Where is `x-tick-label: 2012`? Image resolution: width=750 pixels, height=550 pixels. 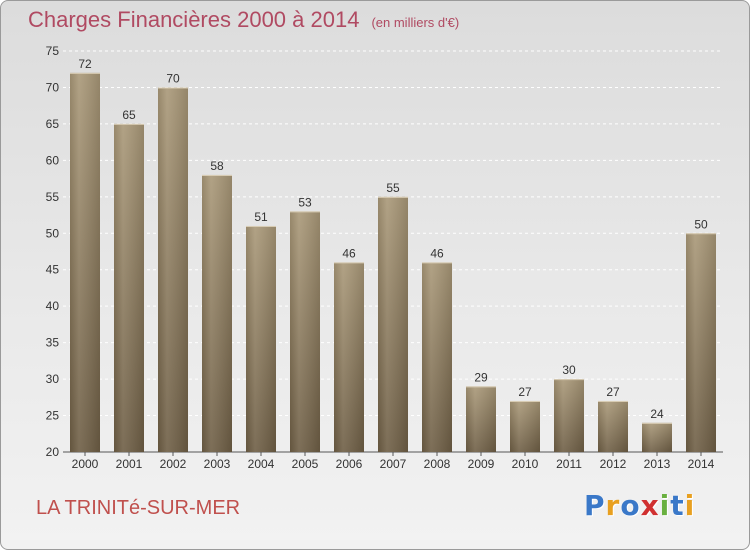 x-tick-label: 2012 is located at coordinates (613, 464).